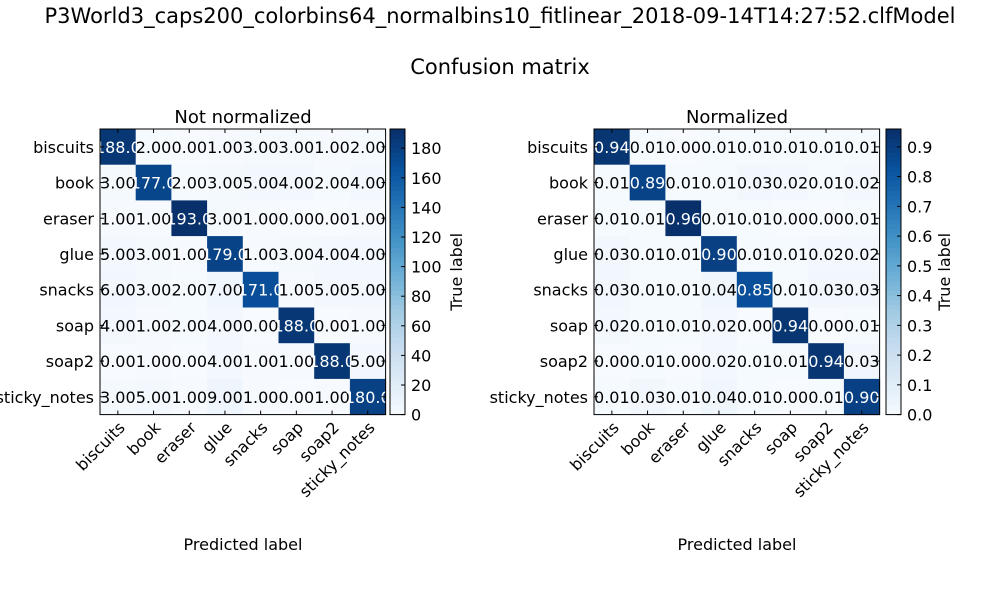 Image resolution: width=1000 pixels, height=600 pixels. I want to click on x-tick-label: biscuits, so click(594, 446).